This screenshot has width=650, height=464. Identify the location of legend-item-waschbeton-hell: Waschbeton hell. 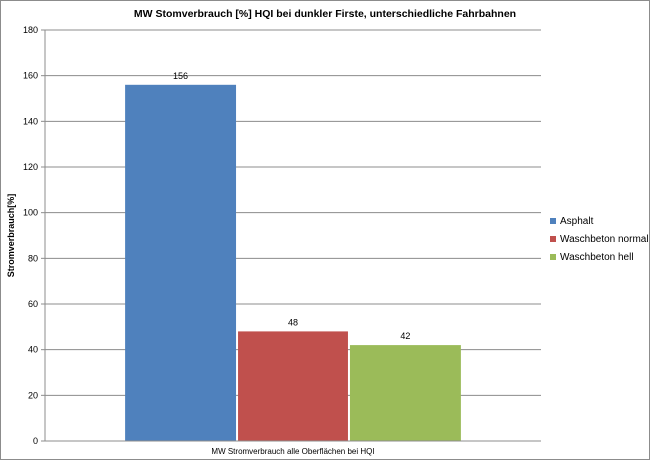
(592, 257).